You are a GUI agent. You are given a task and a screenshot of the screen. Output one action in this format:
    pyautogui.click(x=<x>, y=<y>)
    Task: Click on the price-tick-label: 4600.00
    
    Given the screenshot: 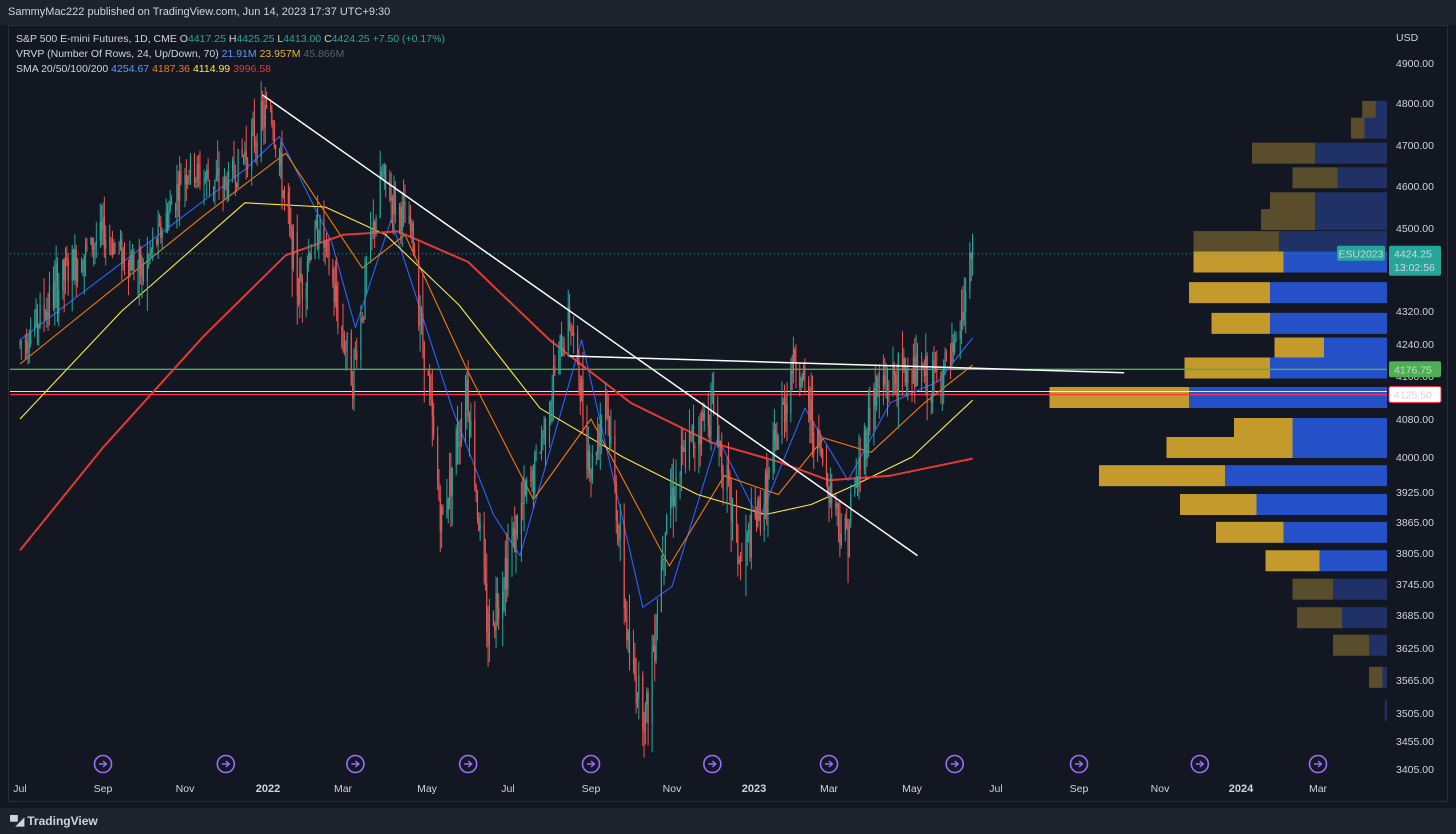 What is the action you would take?
    pyautogui.click(x=1415, y=187)
    